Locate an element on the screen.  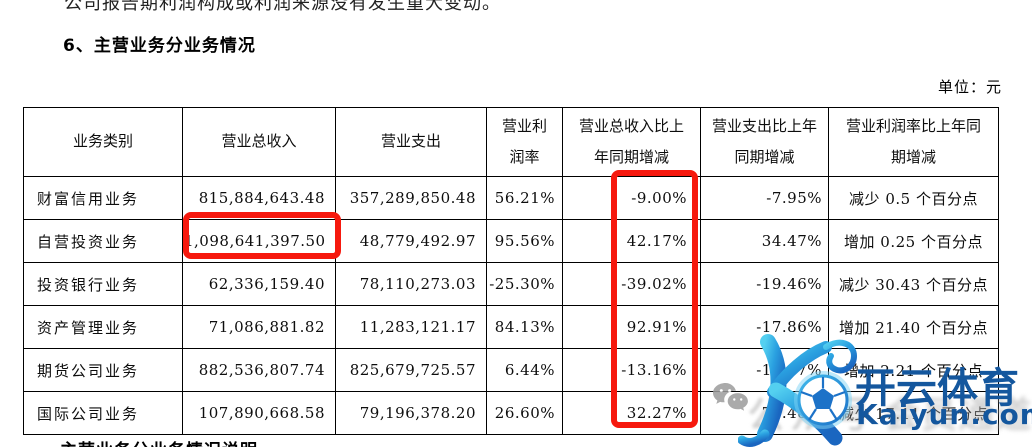
cell-value: -7.95% is located at coordinates (764, 198).